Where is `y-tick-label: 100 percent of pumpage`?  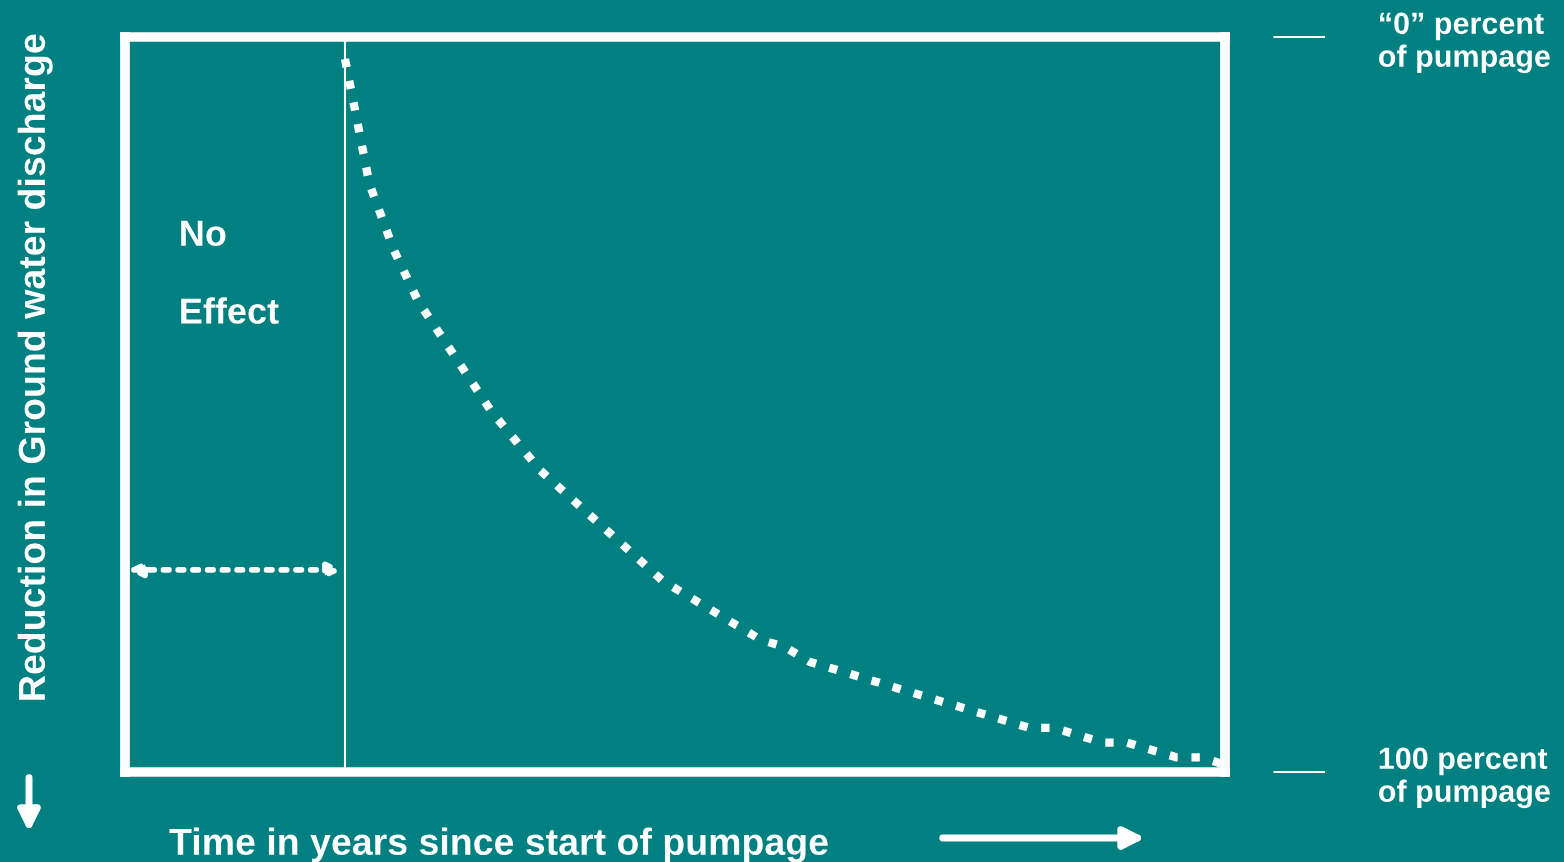
y-tick-label: 100 percent of pumpage is located at coordinates (1464, 778).